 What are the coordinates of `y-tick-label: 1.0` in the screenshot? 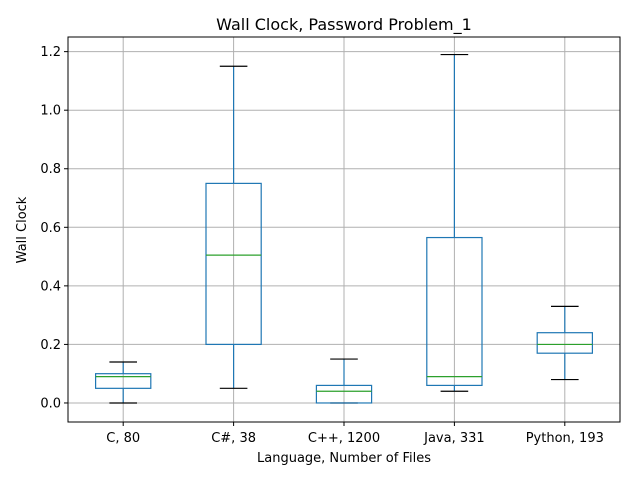 It's located at (50, 111).